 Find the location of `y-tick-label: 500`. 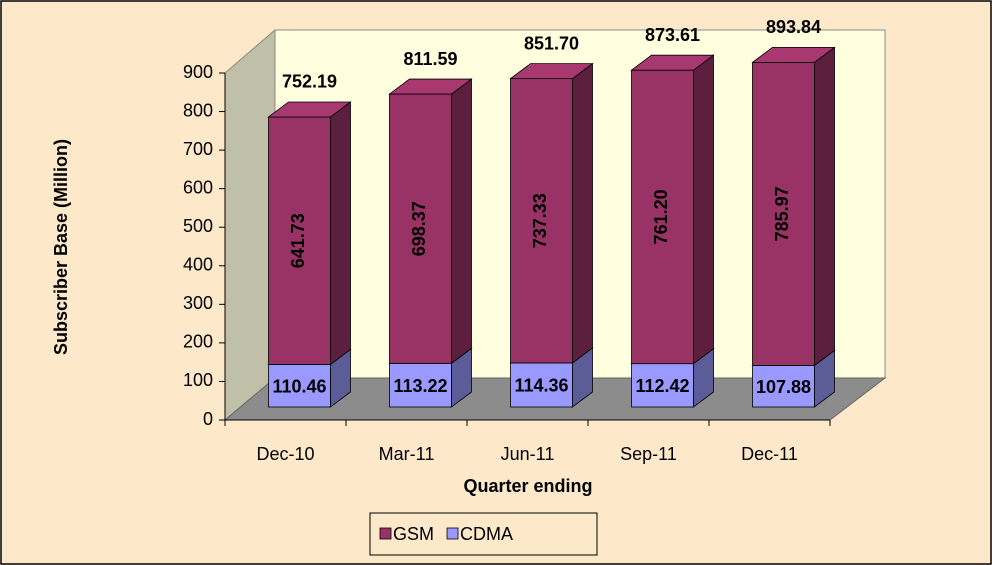

y-tick-label: 500 is located at coordinates (198, 226).